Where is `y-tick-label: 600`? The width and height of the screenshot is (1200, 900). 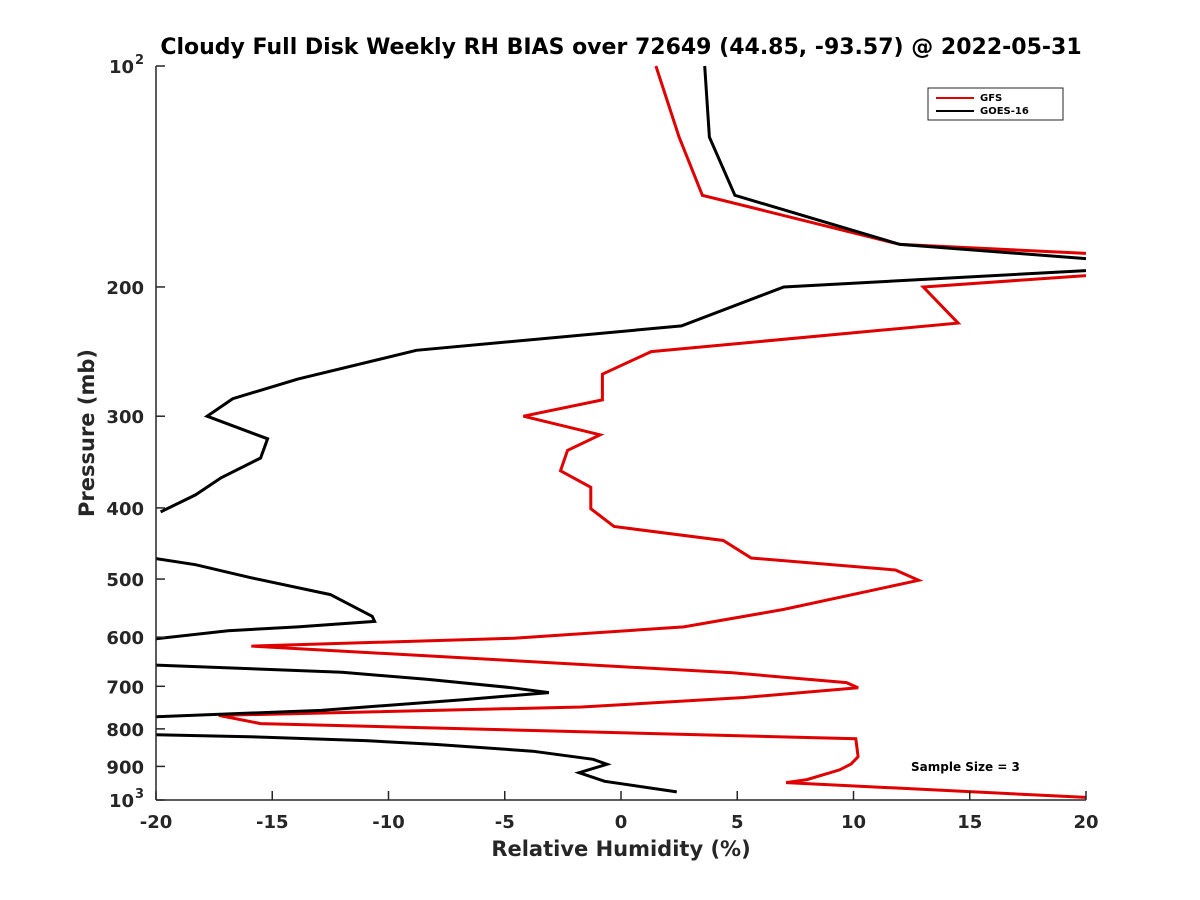
y-tick-label: 600 is located at coordinates (125, 638).